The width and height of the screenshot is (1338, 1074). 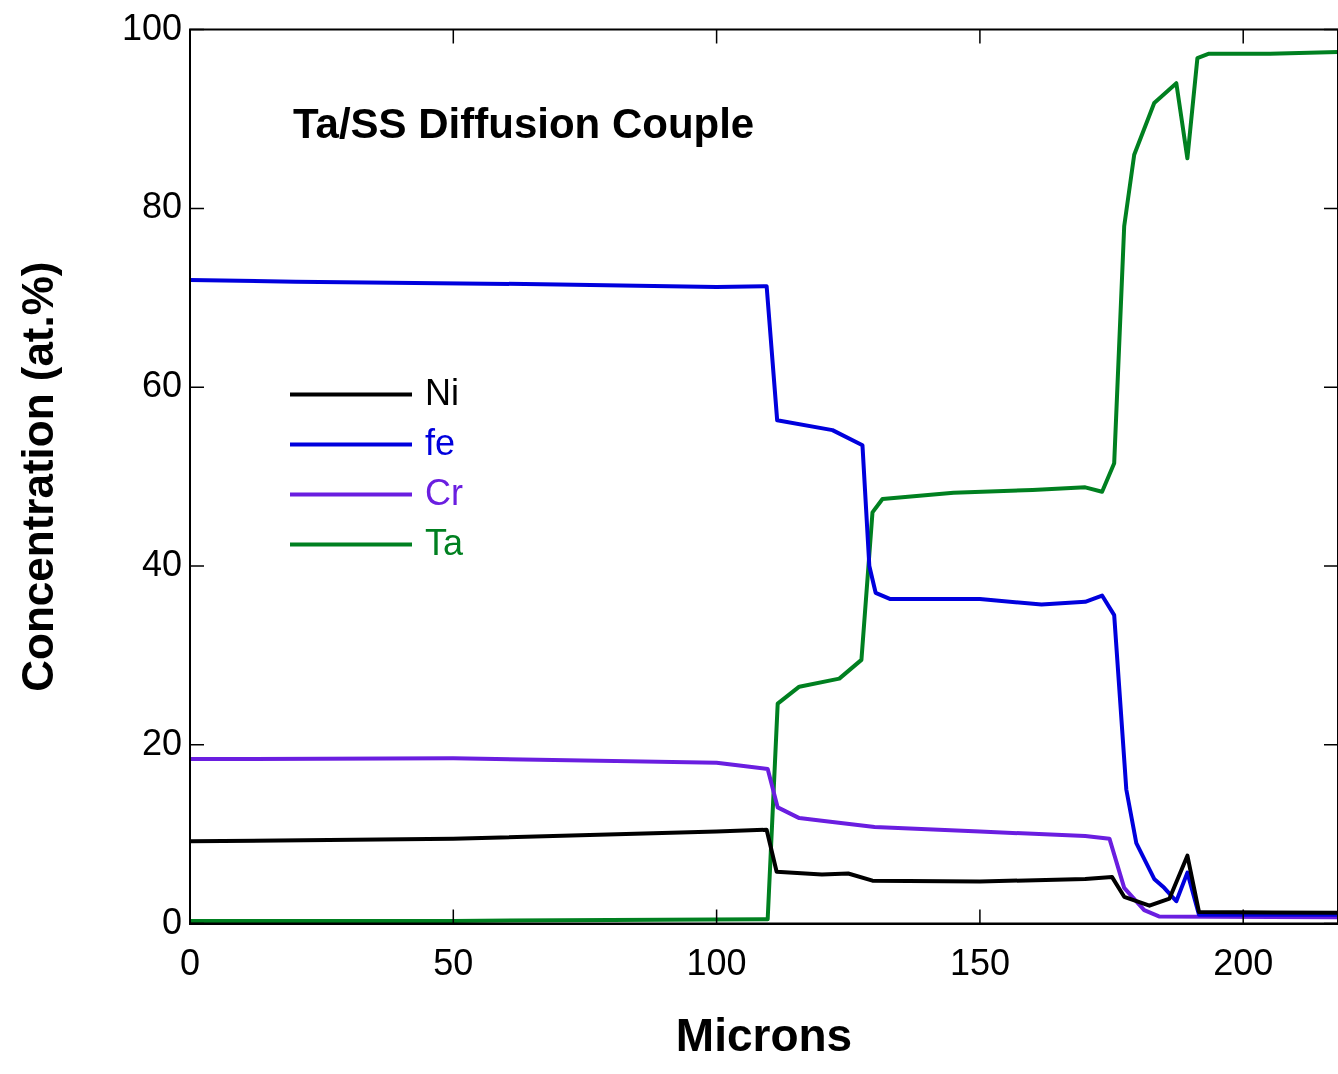 I want to click on x-tick-label: 50, so click(x=453, y=963).